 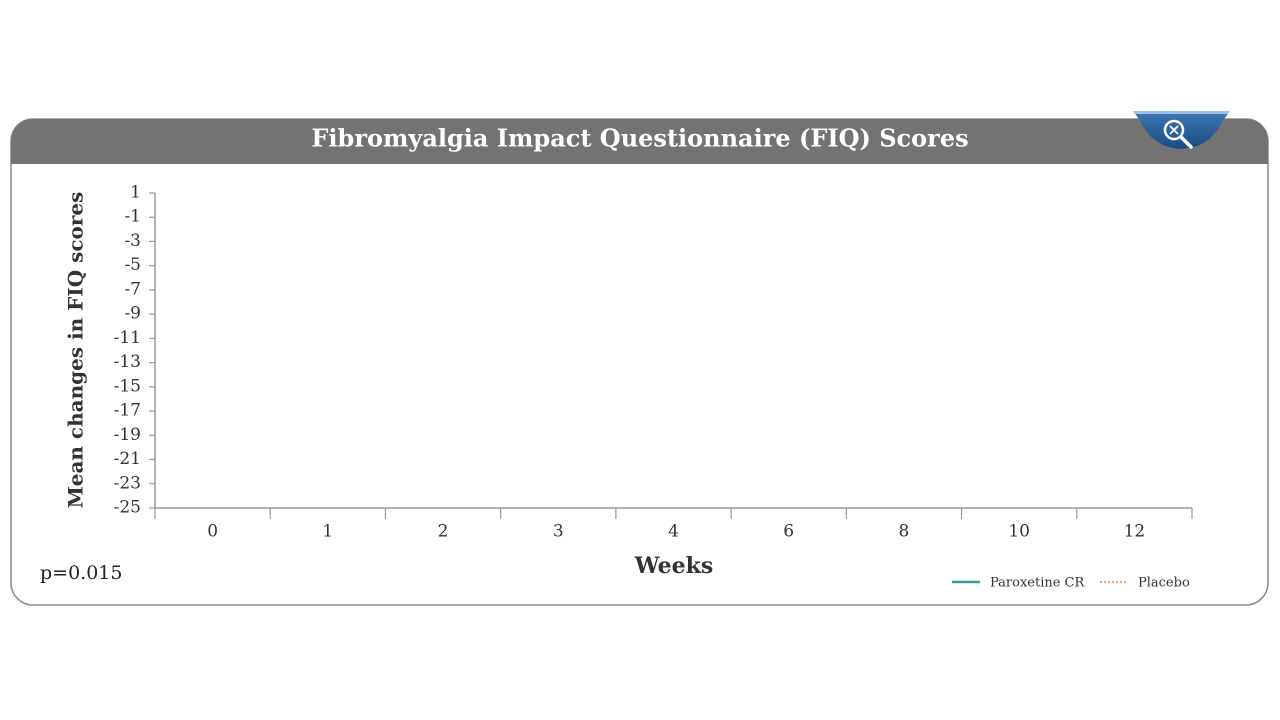 I want to click on zoom-icon-x, so click(x=1174, y=130).